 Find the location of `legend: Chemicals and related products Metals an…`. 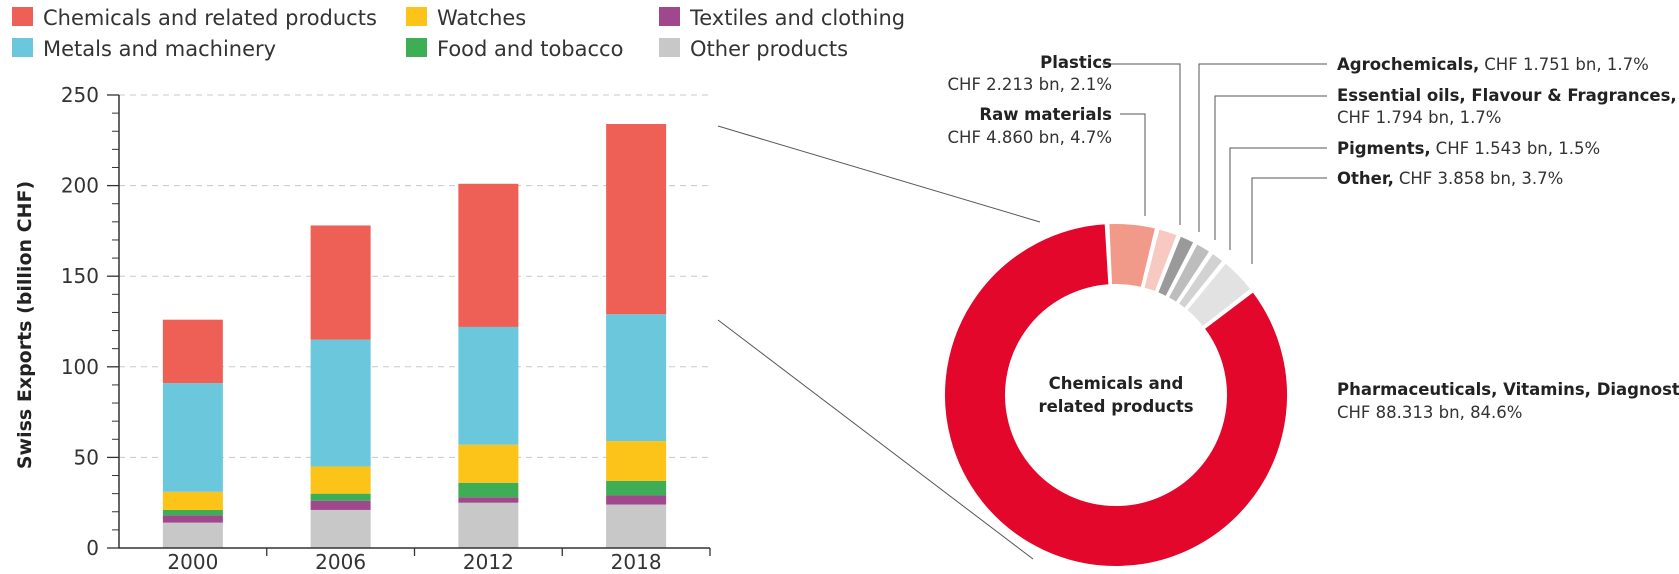

legend: Chemicals and related products Metals an… is located at coordinates (458, 33).